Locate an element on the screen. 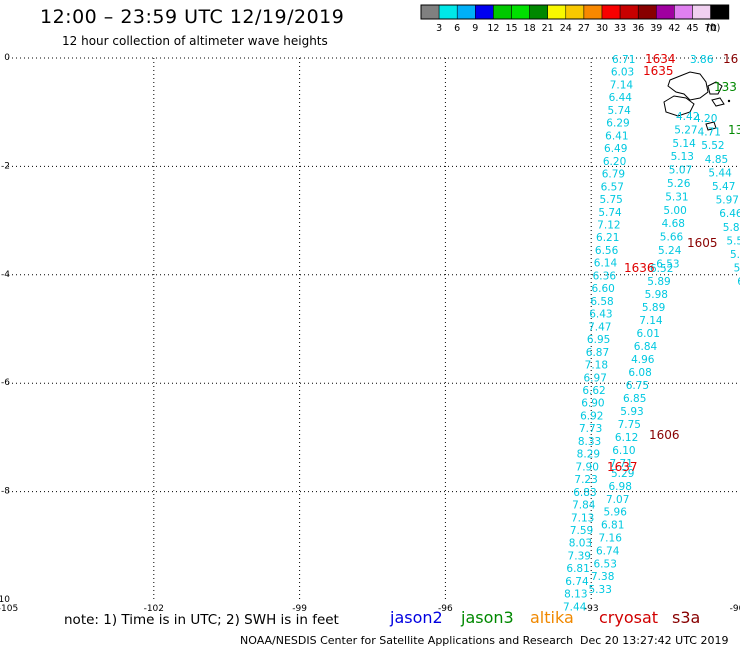 The height and width of the screenshot is (650, 740). time-label: 1636 is located at coordinates (639, 268).